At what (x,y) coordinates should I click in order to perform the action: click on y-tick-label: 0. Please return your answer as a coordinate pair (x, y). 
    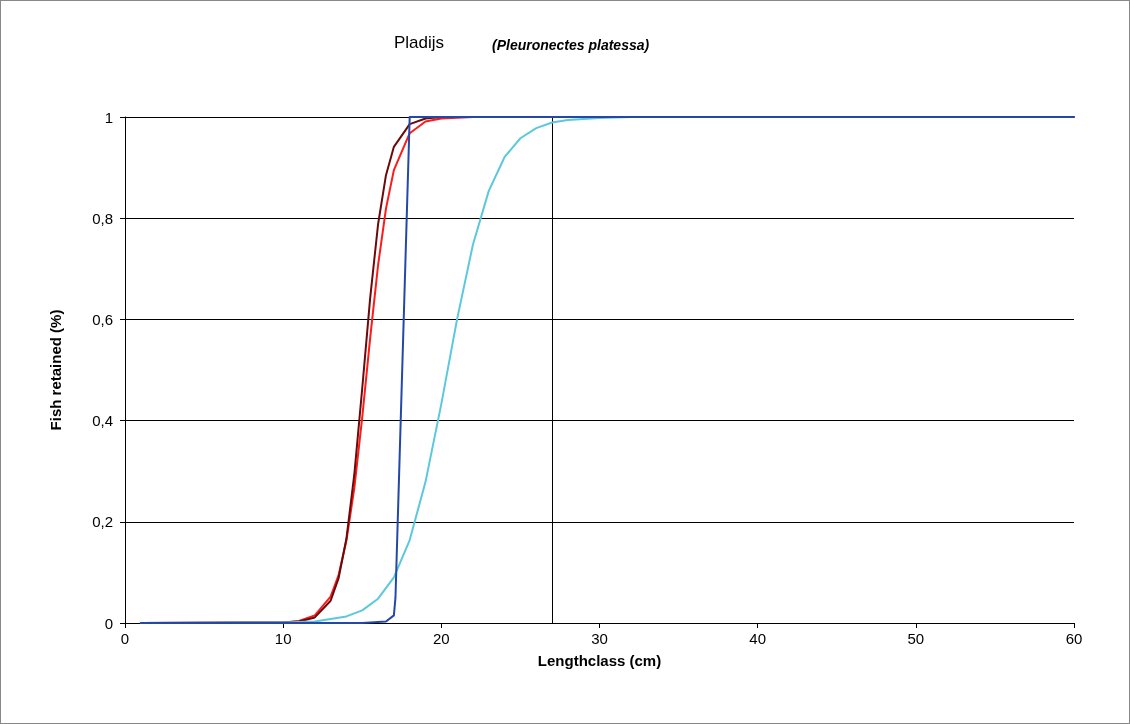
    Looking at the image, I should click on (108, 623).